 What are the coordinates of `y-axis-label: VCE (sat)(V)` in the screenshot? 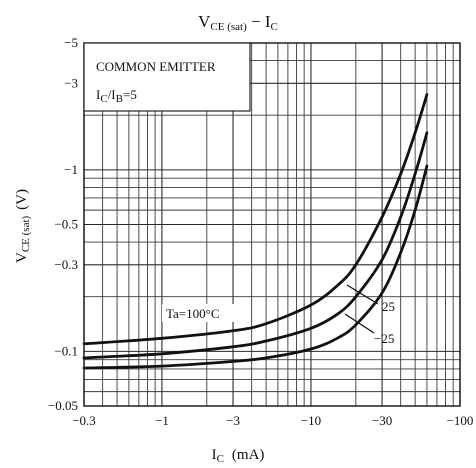 It's located at (23, 226).